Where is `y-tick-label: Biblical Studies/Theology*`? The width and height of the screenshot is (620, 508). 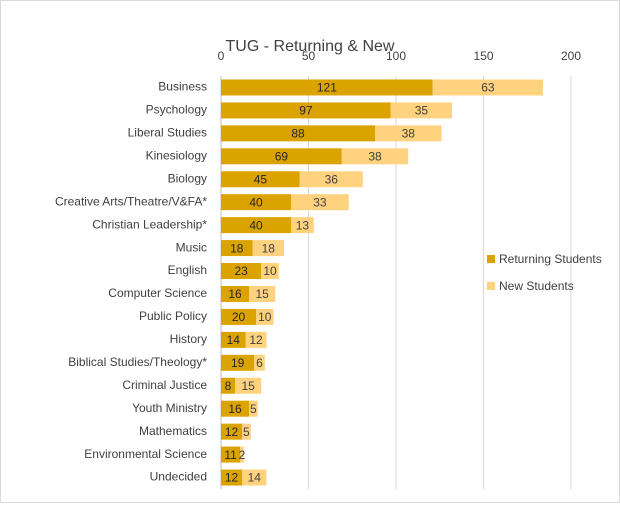 y-tick-label: Biblical Studies/Theology* is located at coordinates (137, 362).